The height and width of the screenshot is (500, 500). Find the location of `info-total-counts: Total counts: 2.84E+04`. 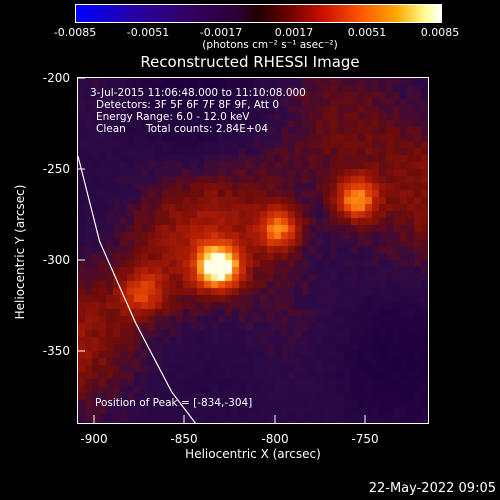

info-total-counts: Total counts: 2.84E+04 is located at coordinates (207, 129).